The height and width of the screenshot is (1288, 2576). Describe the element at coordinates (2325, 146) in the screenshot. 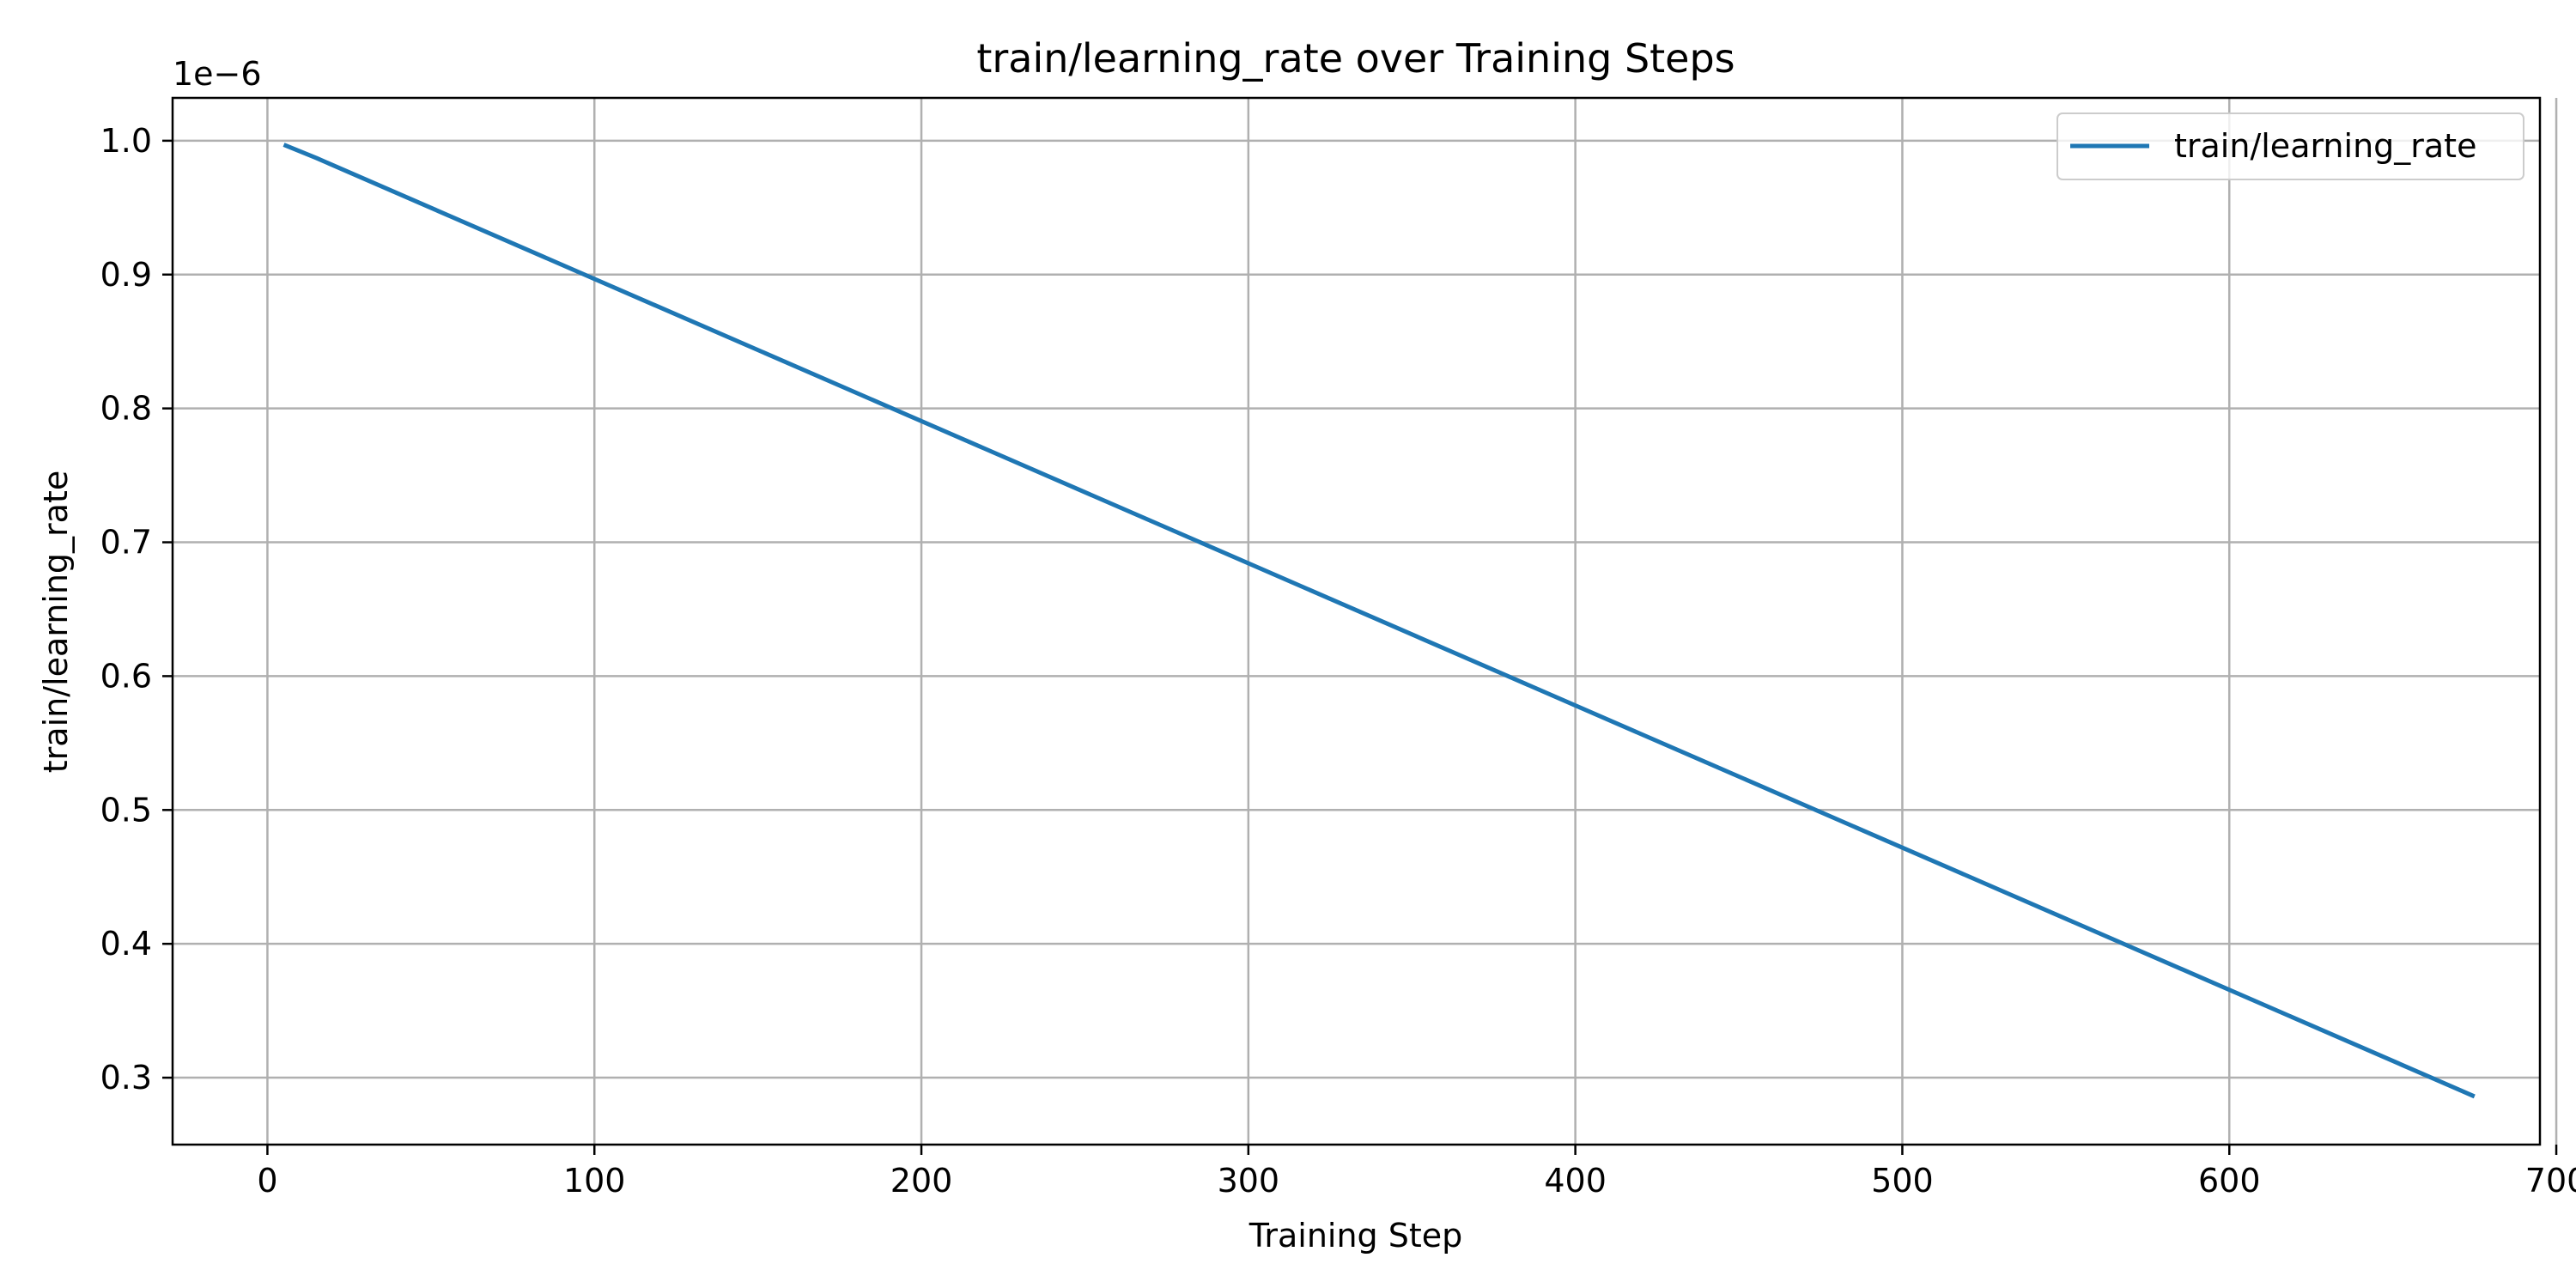

I see `legend-label: train/learning_rate` at that location.